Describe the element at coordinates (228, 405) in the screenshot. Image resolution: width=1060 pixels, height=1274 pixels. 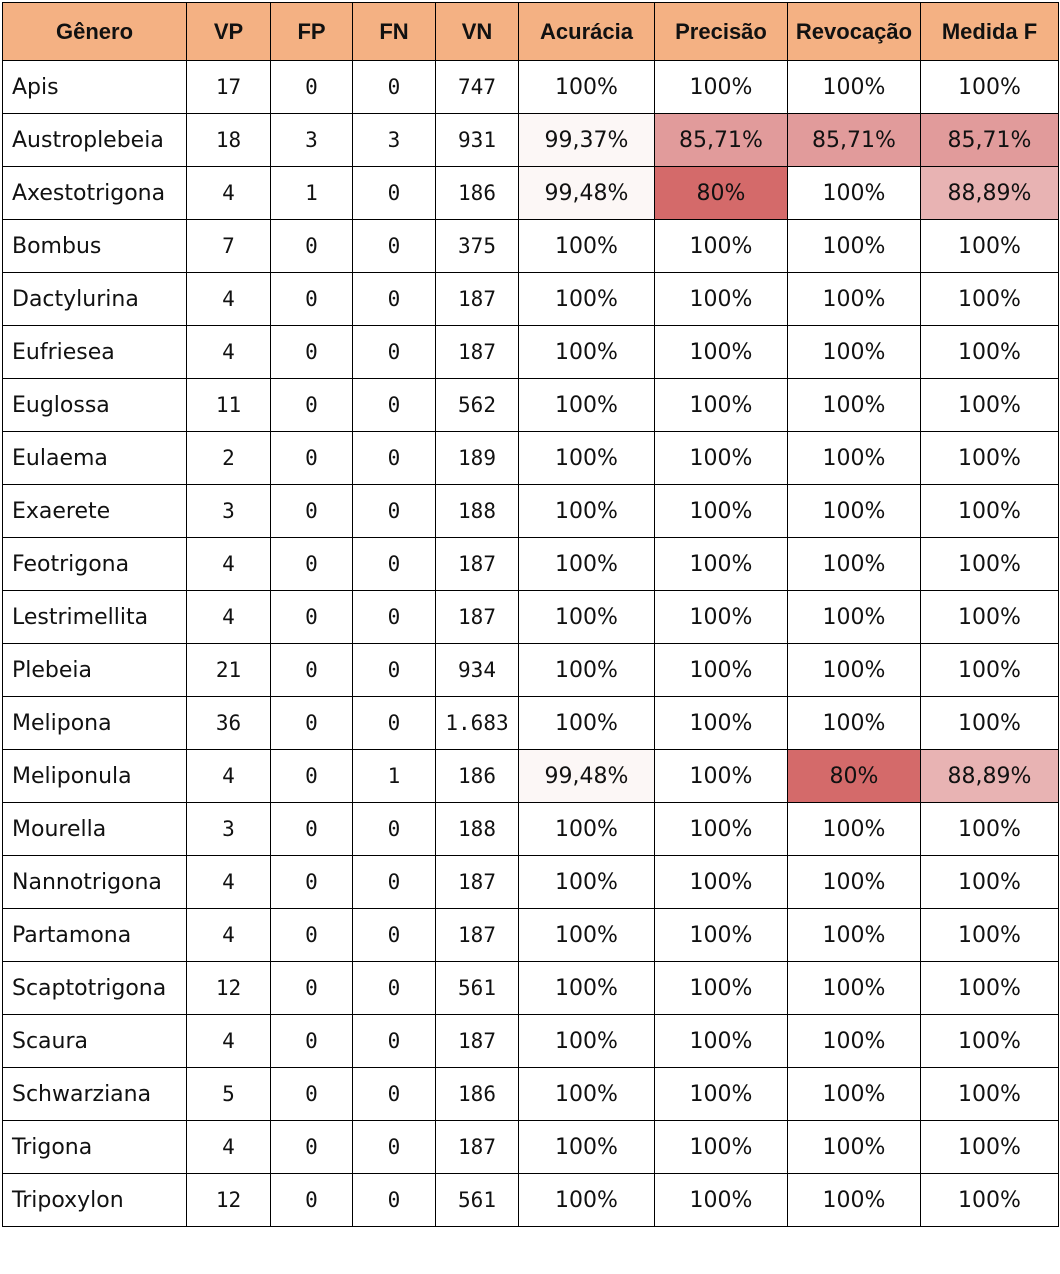
I see `cell-vp: 11` at that location.